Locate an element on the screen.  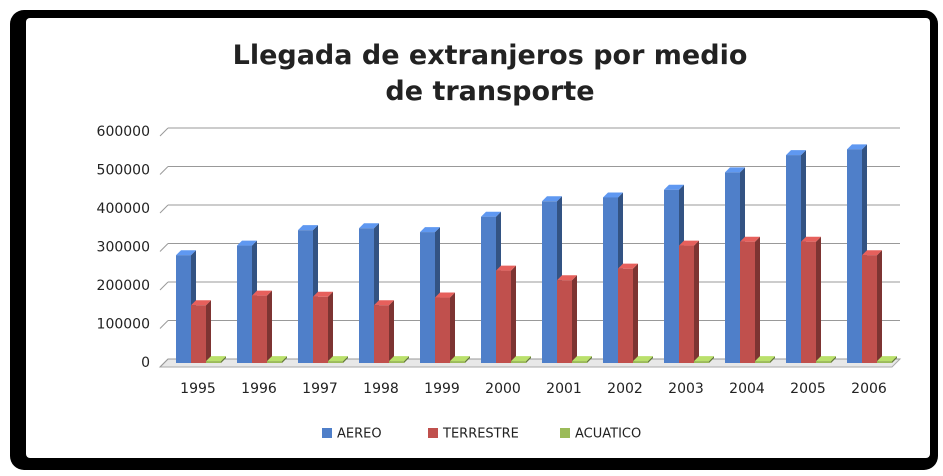
x-tick-label: 1999 is located at coordinates (442, 389).